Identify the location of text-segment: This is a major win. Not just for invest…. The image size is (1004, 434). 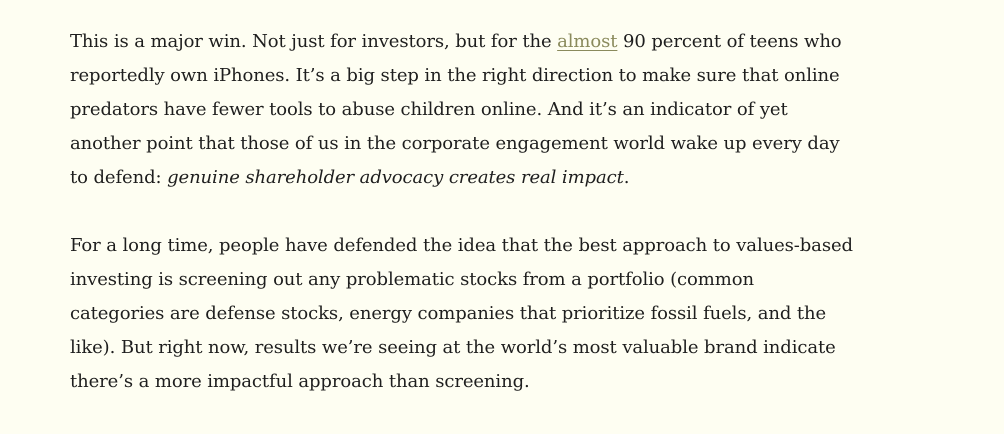
(314, 41).